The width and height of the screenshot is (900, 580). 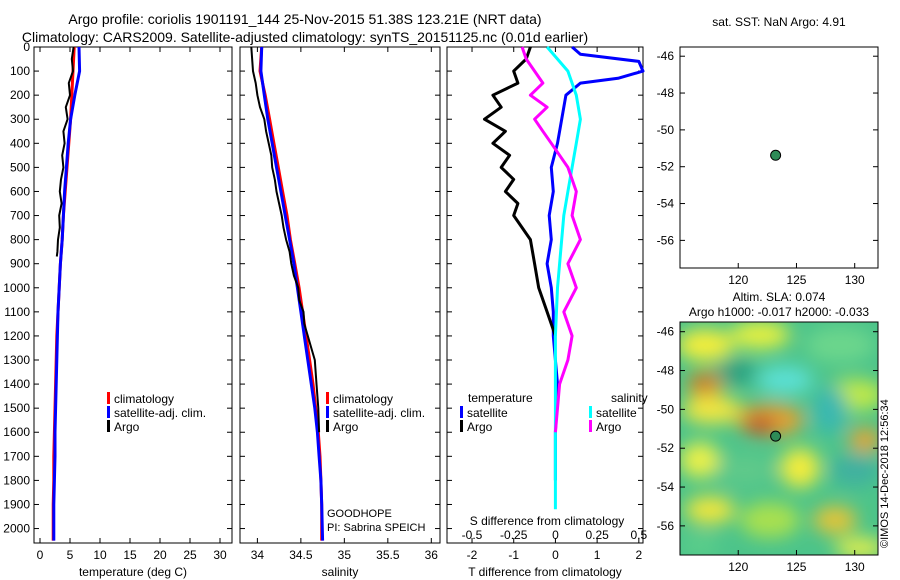 What do you see at coordinates (616, 413) in the screenshot?
I see `legend-sal-satellite: satellite` at bounding box center [616, 413].